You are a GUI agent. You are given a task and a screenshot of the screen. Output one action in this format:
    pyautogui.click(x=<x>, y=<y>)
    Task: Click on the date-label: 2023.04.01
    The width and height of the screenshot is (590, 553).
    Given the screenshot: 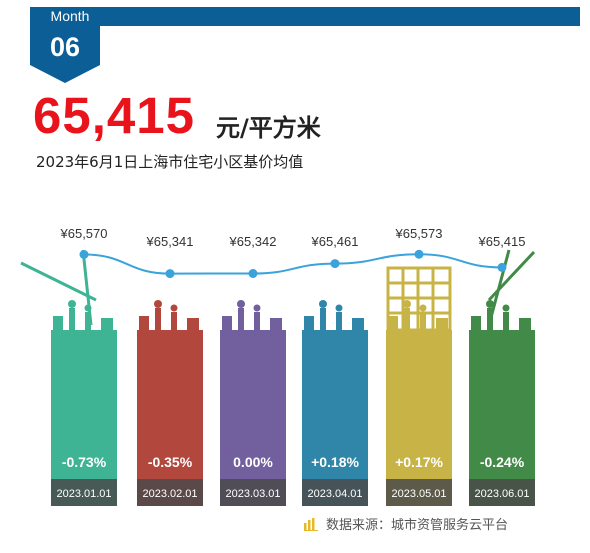 What is the action you would take?
    pyautogui.click(x=334, y=494)
    